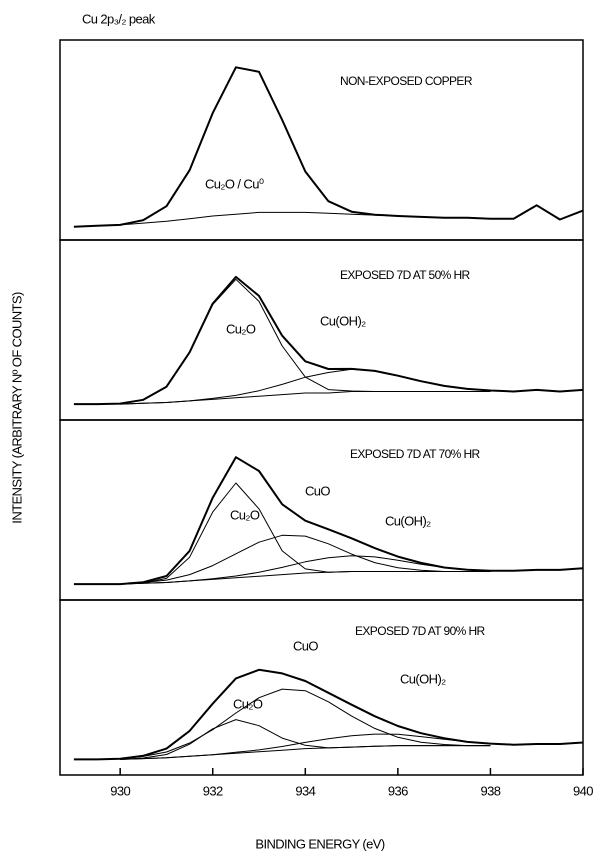 This screenshot has width=600, height=859. Describe the element at coordinates (583, 790) in the screenshot. I see `x-tick-label: 940` at that location.